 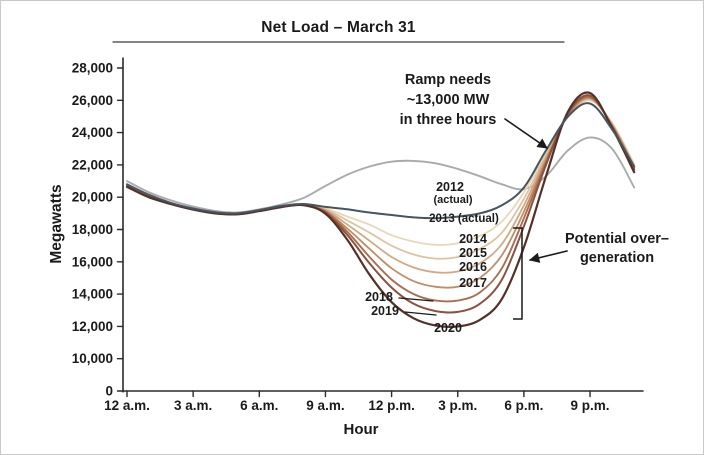 I want to click on x-tick-label: 6 a.m., so click(x=259, y=405).